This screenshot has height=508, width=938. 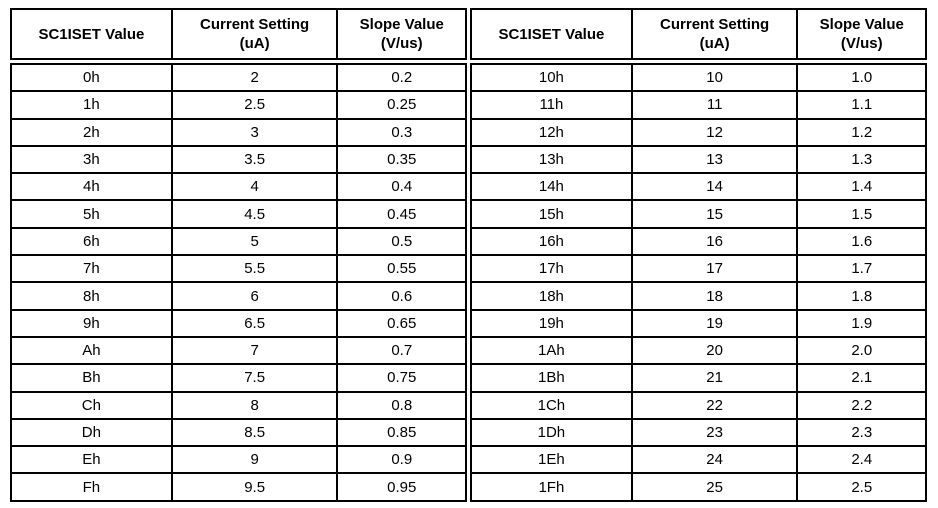 I want to click on table-row: 14h 14 1.4, so click(x=698, y=187).